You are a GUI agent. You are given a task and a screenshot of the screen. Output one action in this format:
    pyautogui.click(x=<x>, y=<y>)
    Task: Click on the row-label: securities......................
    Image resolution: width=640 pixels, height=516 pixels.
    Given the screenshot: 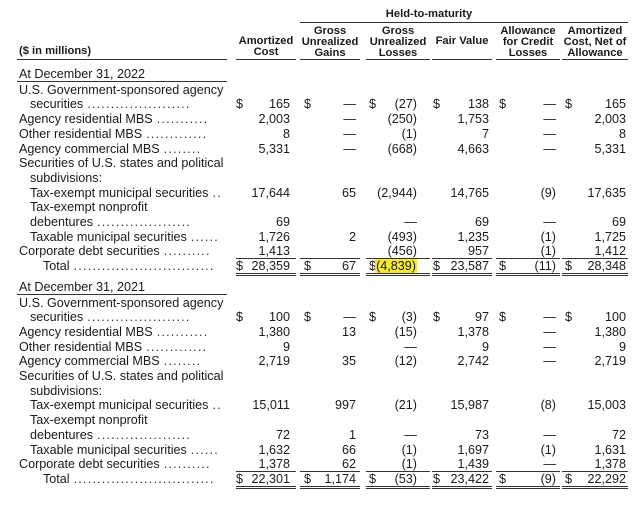 What is the action you would take?
    pyautogui.click(x=128, y=317)
    